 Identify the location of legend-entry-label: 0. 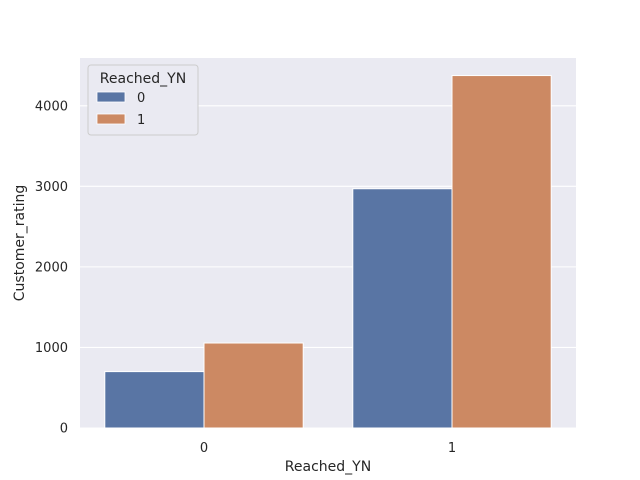
(141, 98).